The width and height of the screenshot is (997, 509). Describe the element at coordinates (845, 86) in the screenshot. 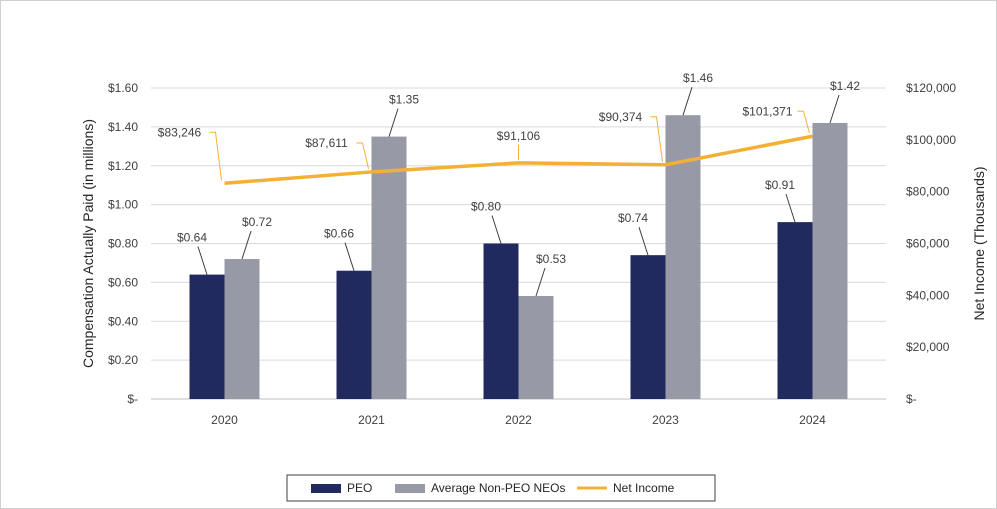

I see `neo-data-label: $1.42` at that location.